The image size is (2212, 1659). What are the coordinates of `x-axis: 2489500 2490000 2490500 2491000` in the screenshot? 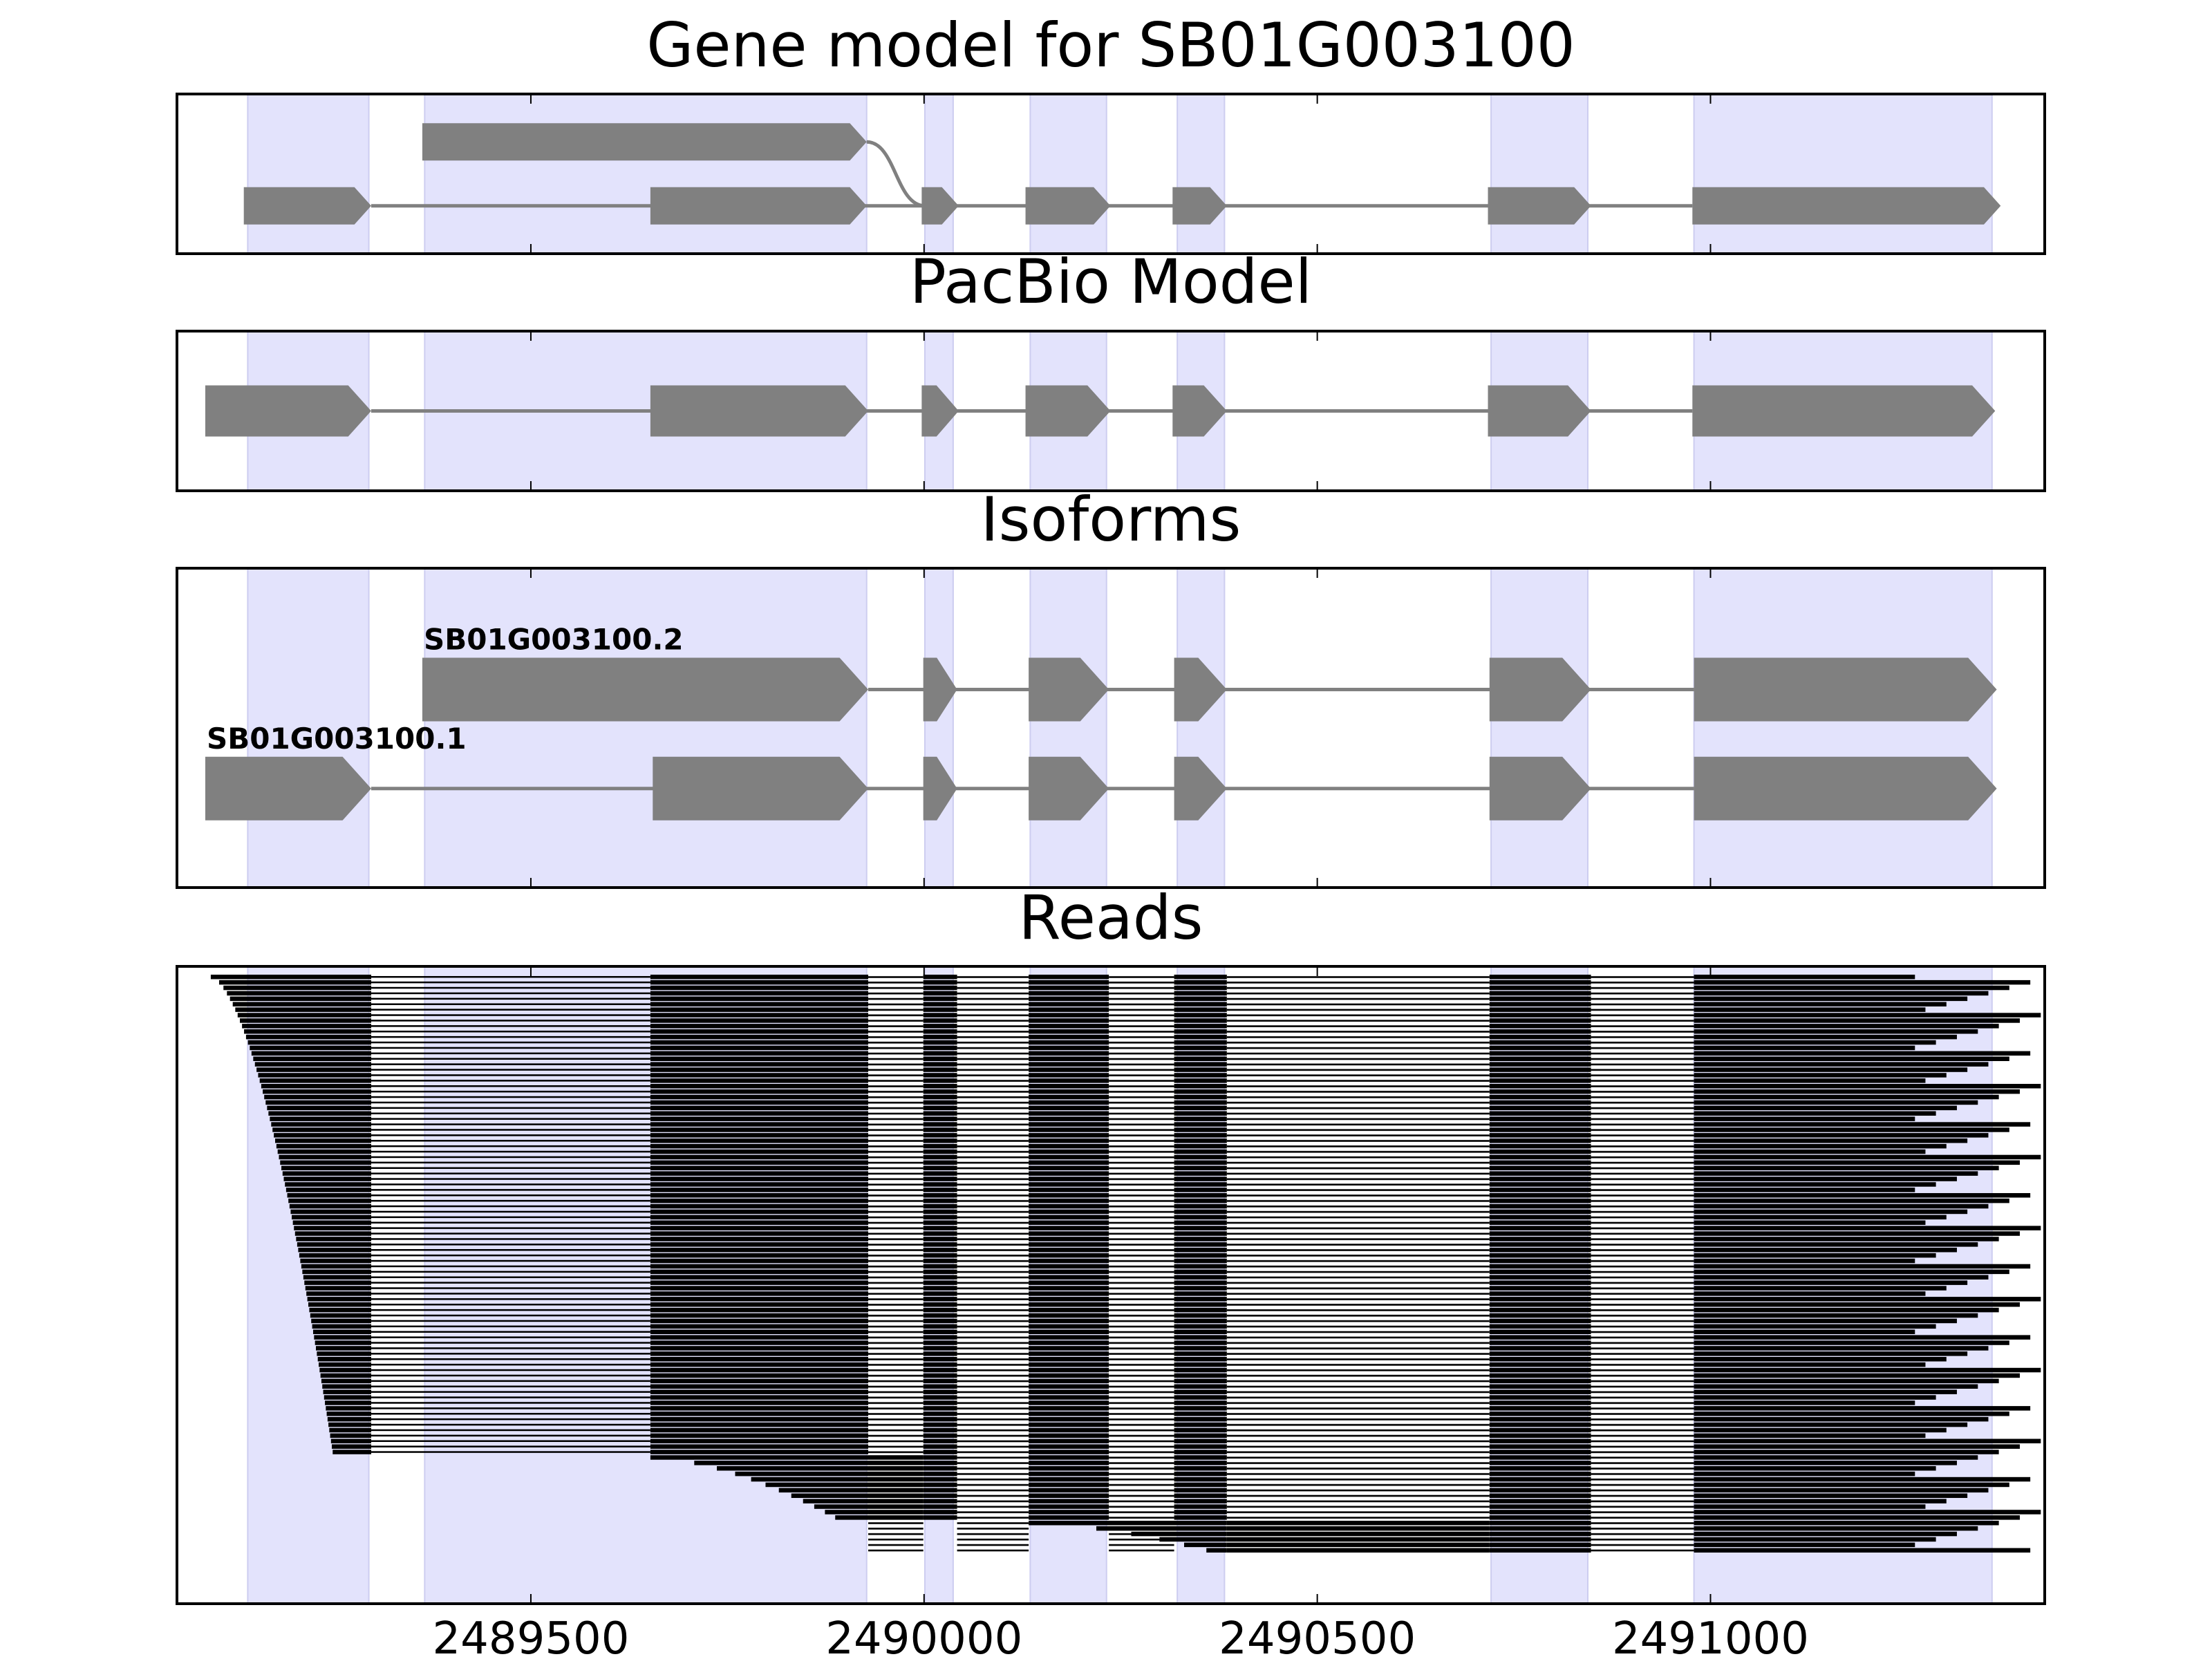 It's located at (1120, 1636).